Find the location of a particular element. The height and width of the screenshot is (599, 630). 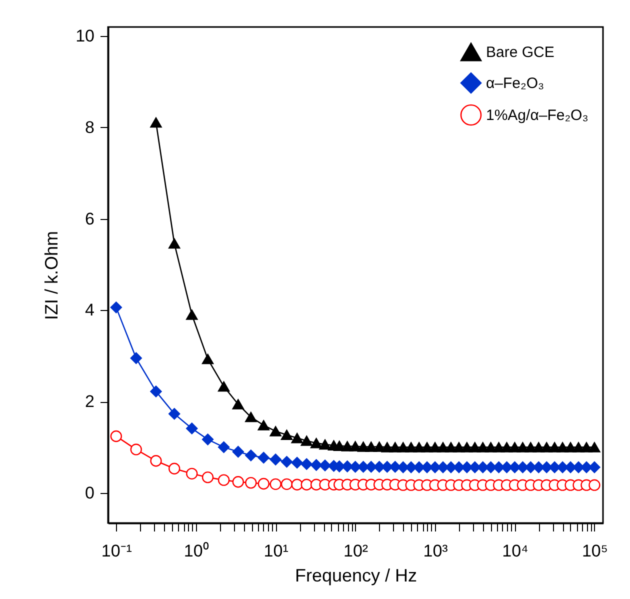

x-tick-label: 10⁻¹ is located at coordinates (116, 551).